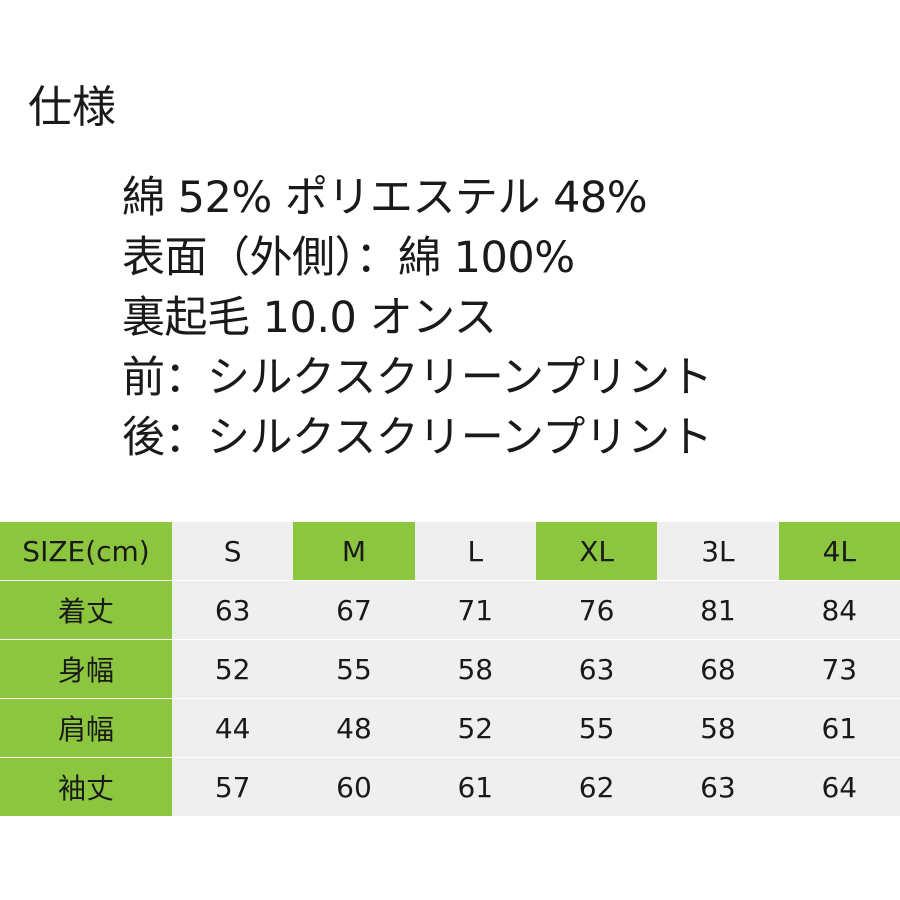  Describe the element at coordinates (596, 610) in the screenshot. I see `table-cell: 76` at that location.